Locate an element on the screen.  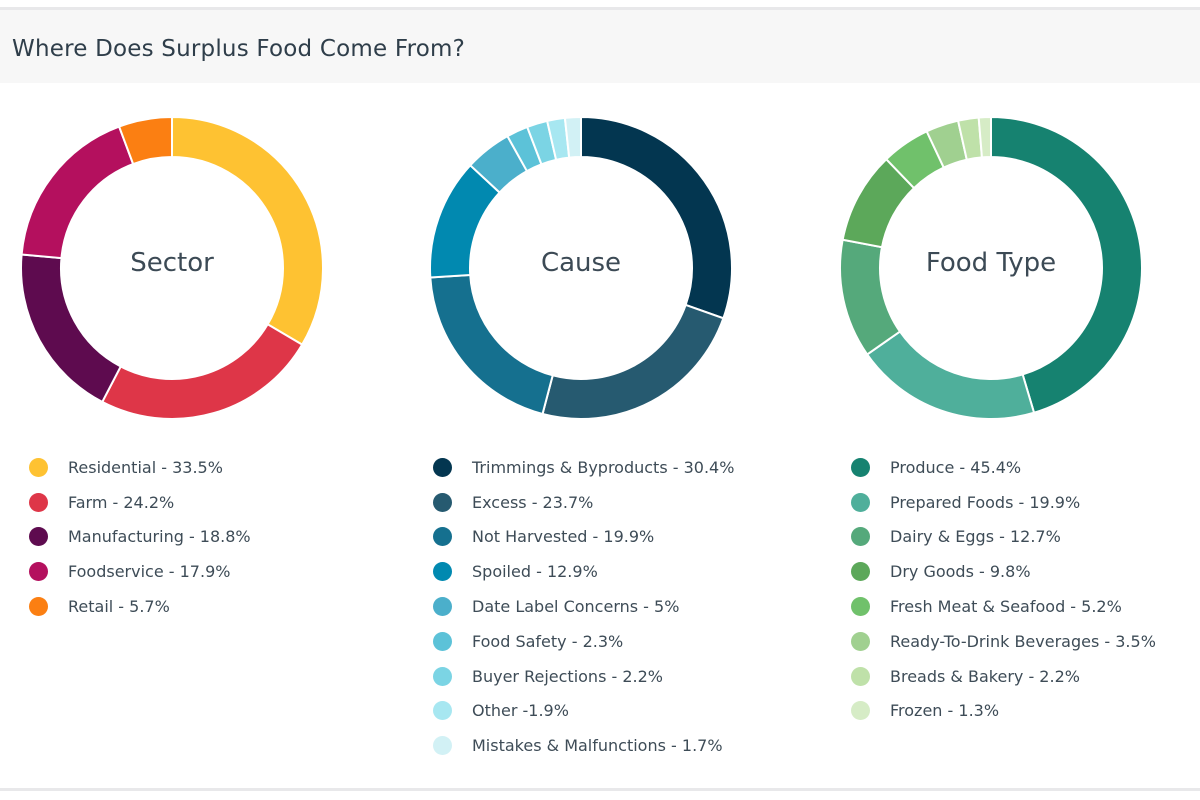
legend-label: Ready-To-Drink Beverages - 3.5% is located at coordinates (1023, 641).